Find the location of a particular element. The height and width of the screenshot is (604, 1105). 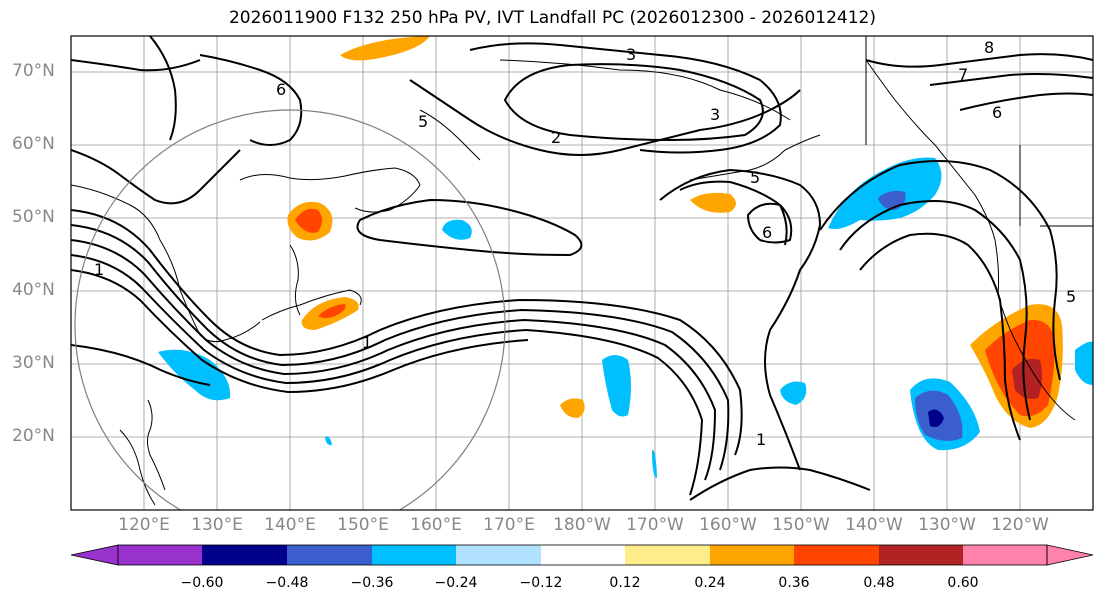

contour-label: 8 is located at coordinates (989, 47).